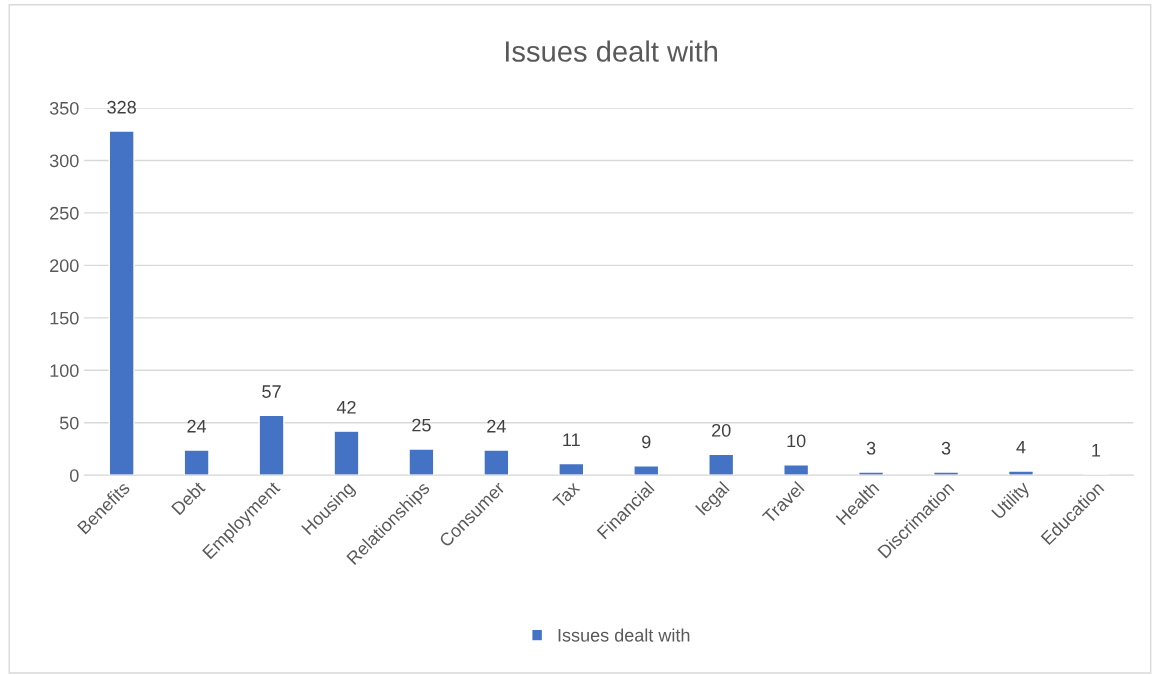 This screenshot has width=1153, height=675. Describe the element at coordinates (721, 430) in the screenshot. I see `data-label: 20` at that location.